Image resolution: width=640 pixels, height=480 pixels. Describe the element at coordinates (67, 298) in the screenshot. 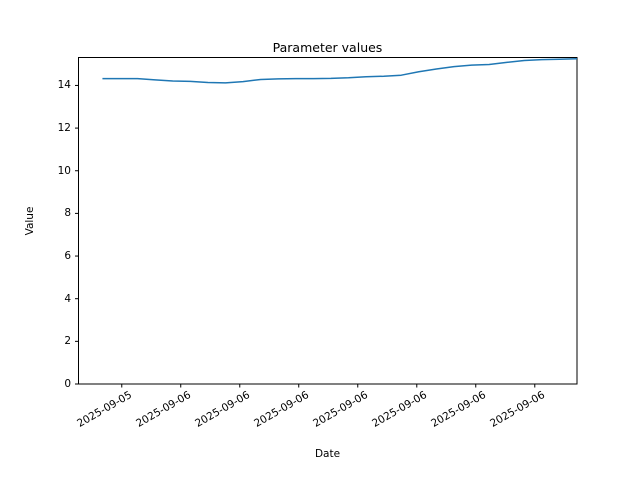

I see `y-tick-label: 4` at that location.